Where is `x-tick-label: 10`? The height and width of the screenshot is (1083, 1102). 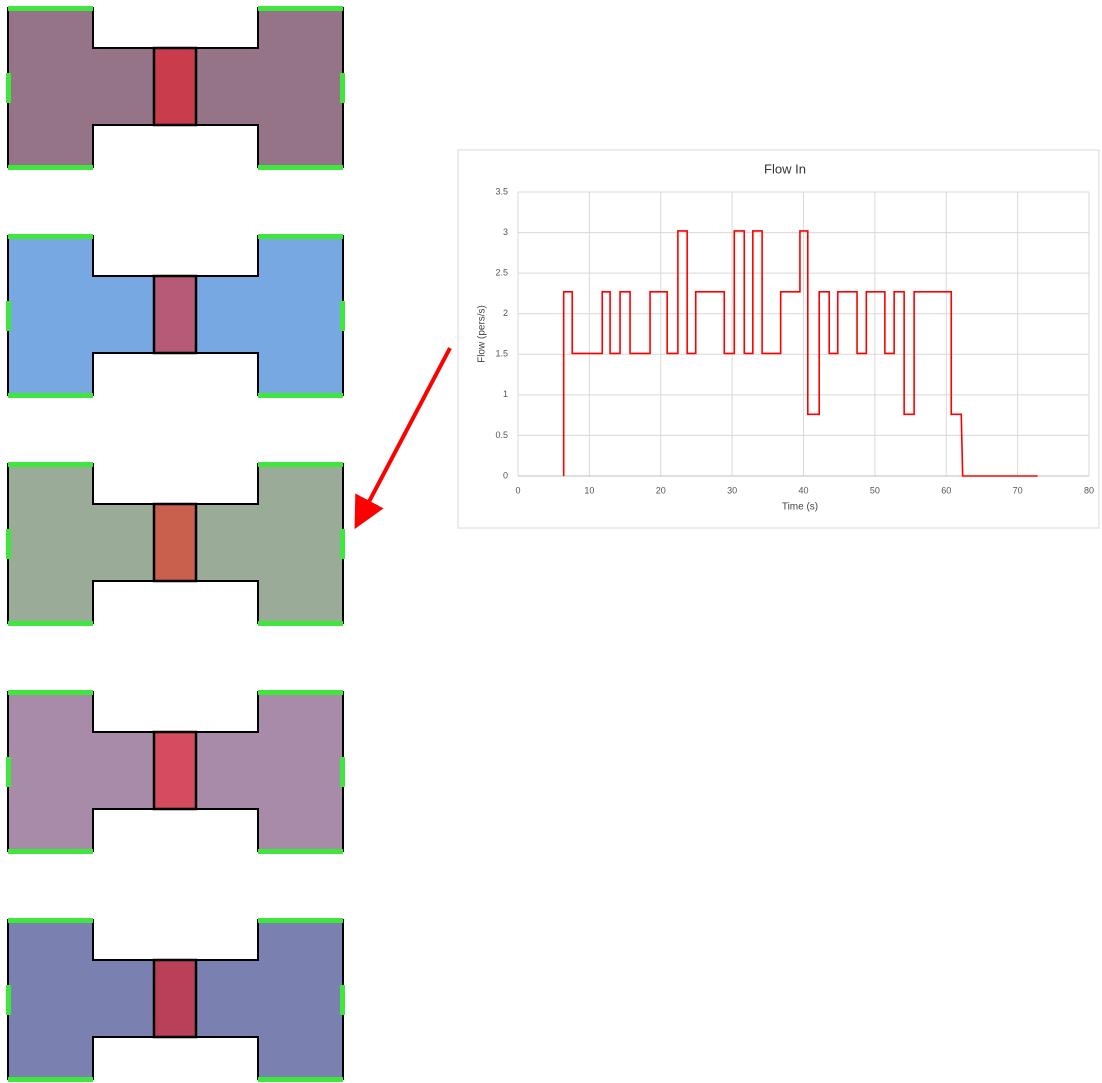
x-tick-label: 10 is located at coordinates (589, 490).